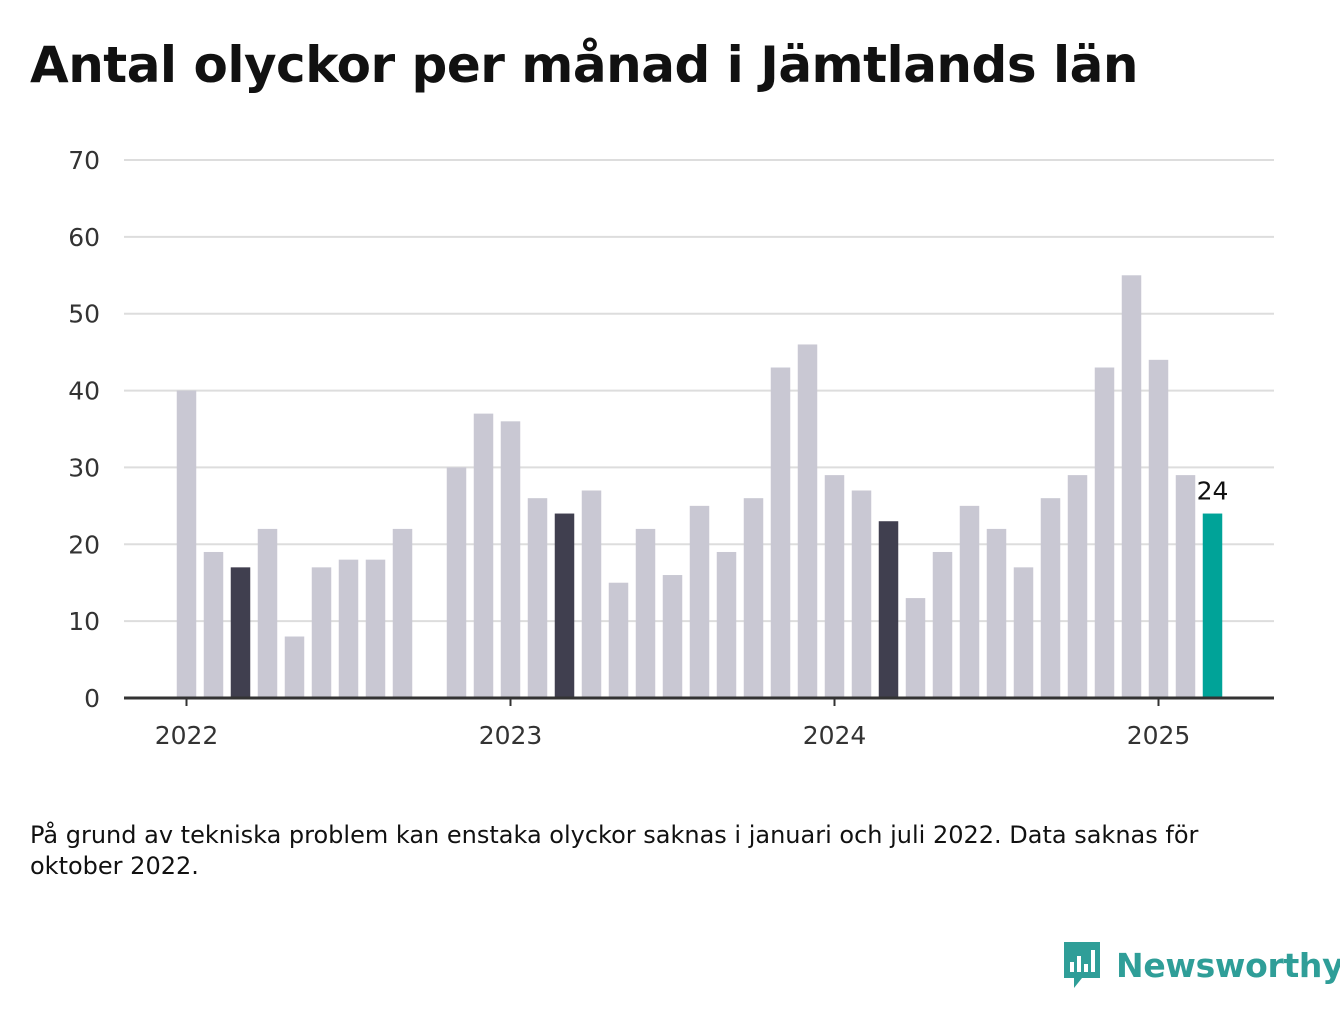 The height and width of the screenshot is (1020, 1340). Describe the element at coordinates (699, 701) in the screenshot. I see `x-axis` at that location.